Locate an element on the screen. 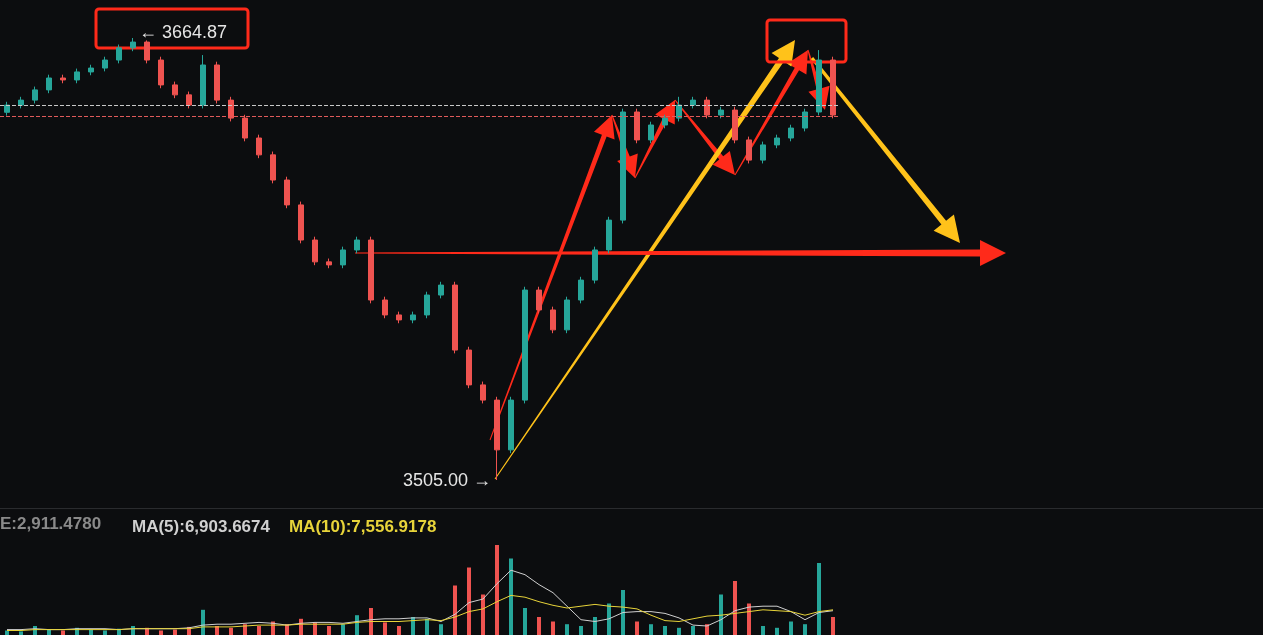 Image resolution: width=1263 pixels, height=635 pixels. annotation: ← 3664.87 is located at coordinates (183, 32).